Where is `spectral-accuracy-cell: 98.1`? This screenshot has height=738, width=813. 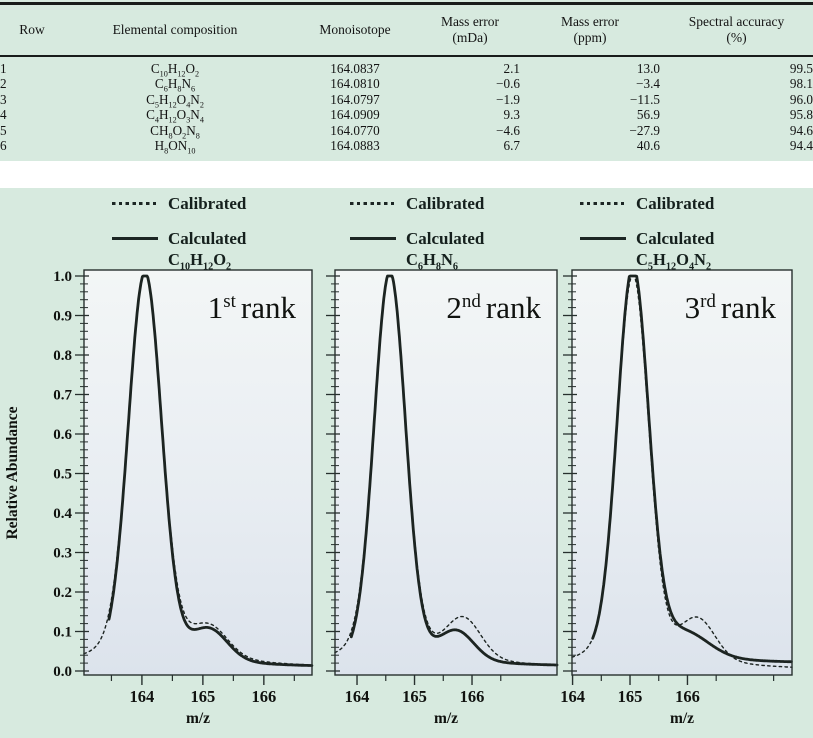
spectral-accuracy-cell: 98.1 is located at coordinates (801, 84).